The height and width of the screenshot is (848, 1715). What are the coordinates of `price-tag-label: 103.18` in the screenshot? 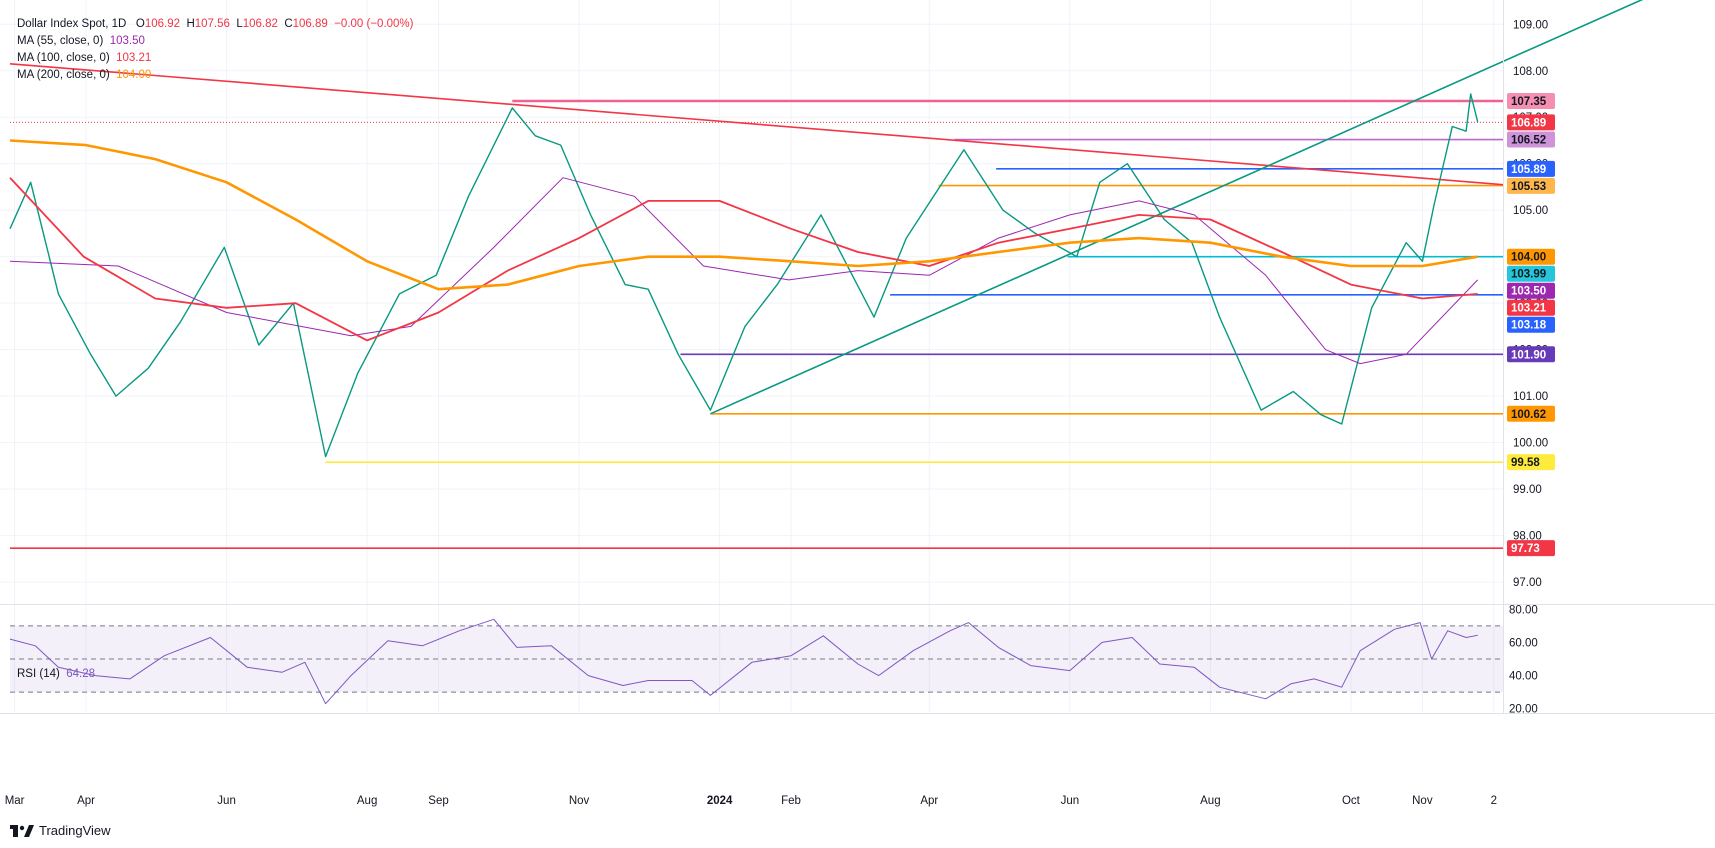 It's located at (1529, 326).